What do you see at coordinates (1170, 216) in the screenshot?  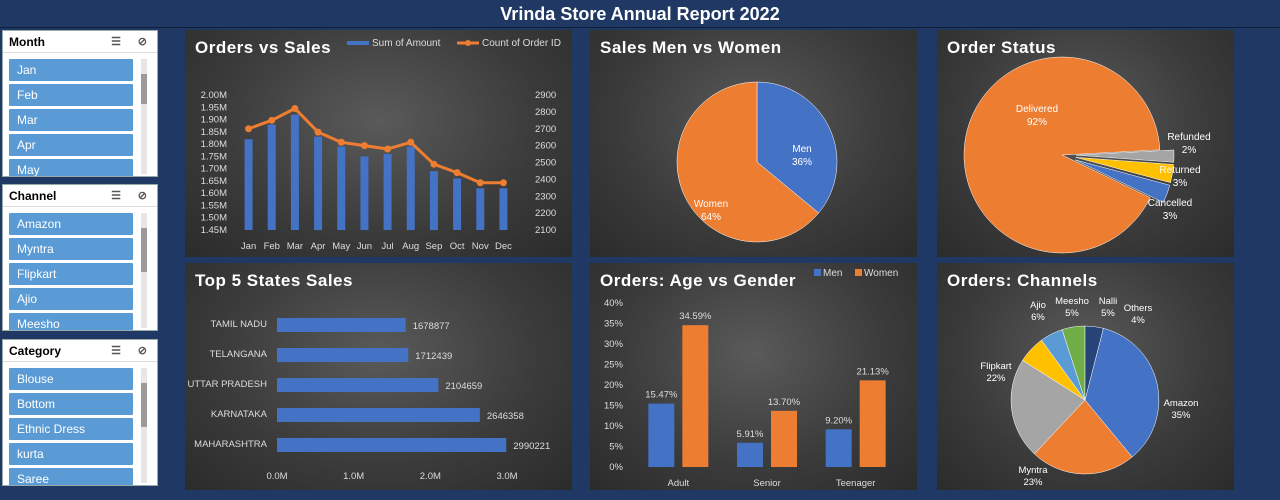 I see `slice-label: 3%` at bounding box center [1170, 216].